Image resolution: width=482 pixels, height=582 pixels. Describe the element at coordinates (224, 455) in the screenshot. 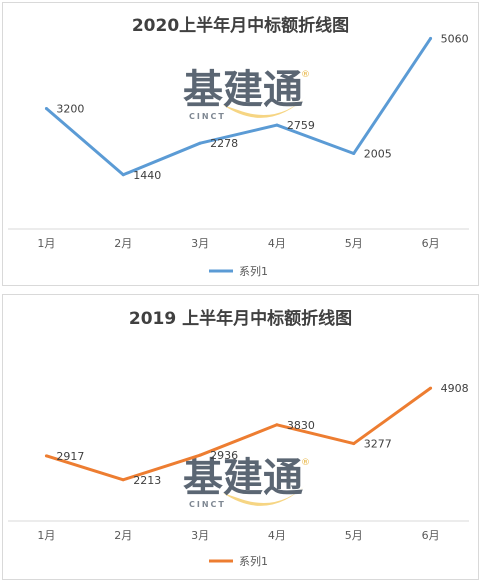

I see `data-label: 2936` at that location.